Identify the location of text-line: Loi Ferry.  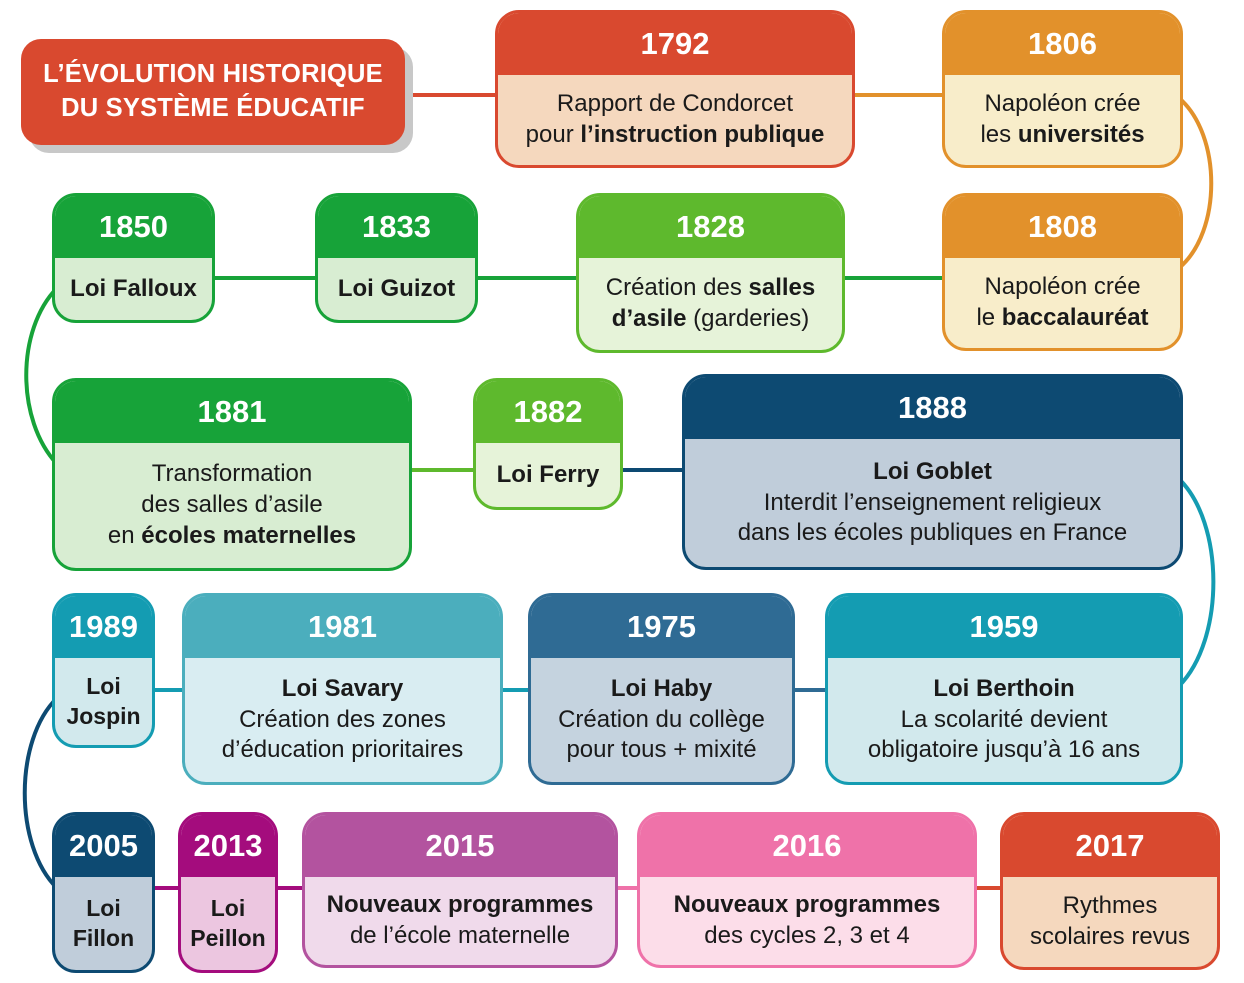
(548, 475).